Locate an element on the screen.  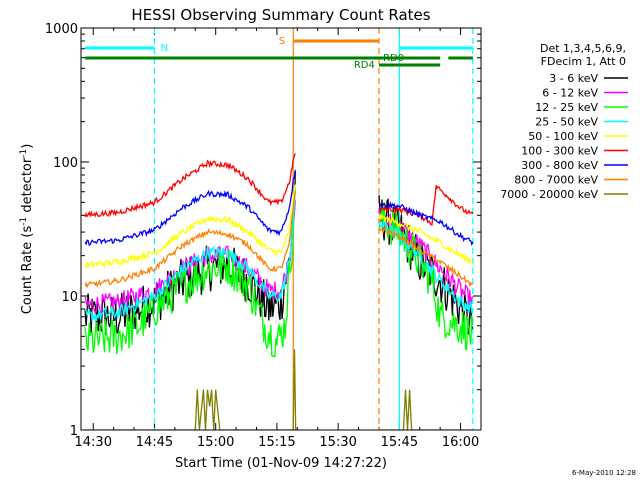
legend-label: 100 - 300 keV is located at coordinates (559, 151).